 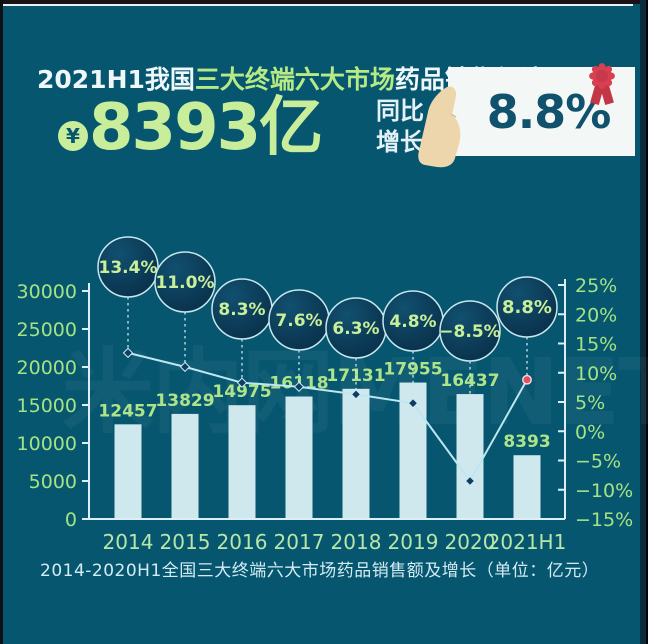 I want to click on bar-value-label: 12457, so click(x=127, y=411).